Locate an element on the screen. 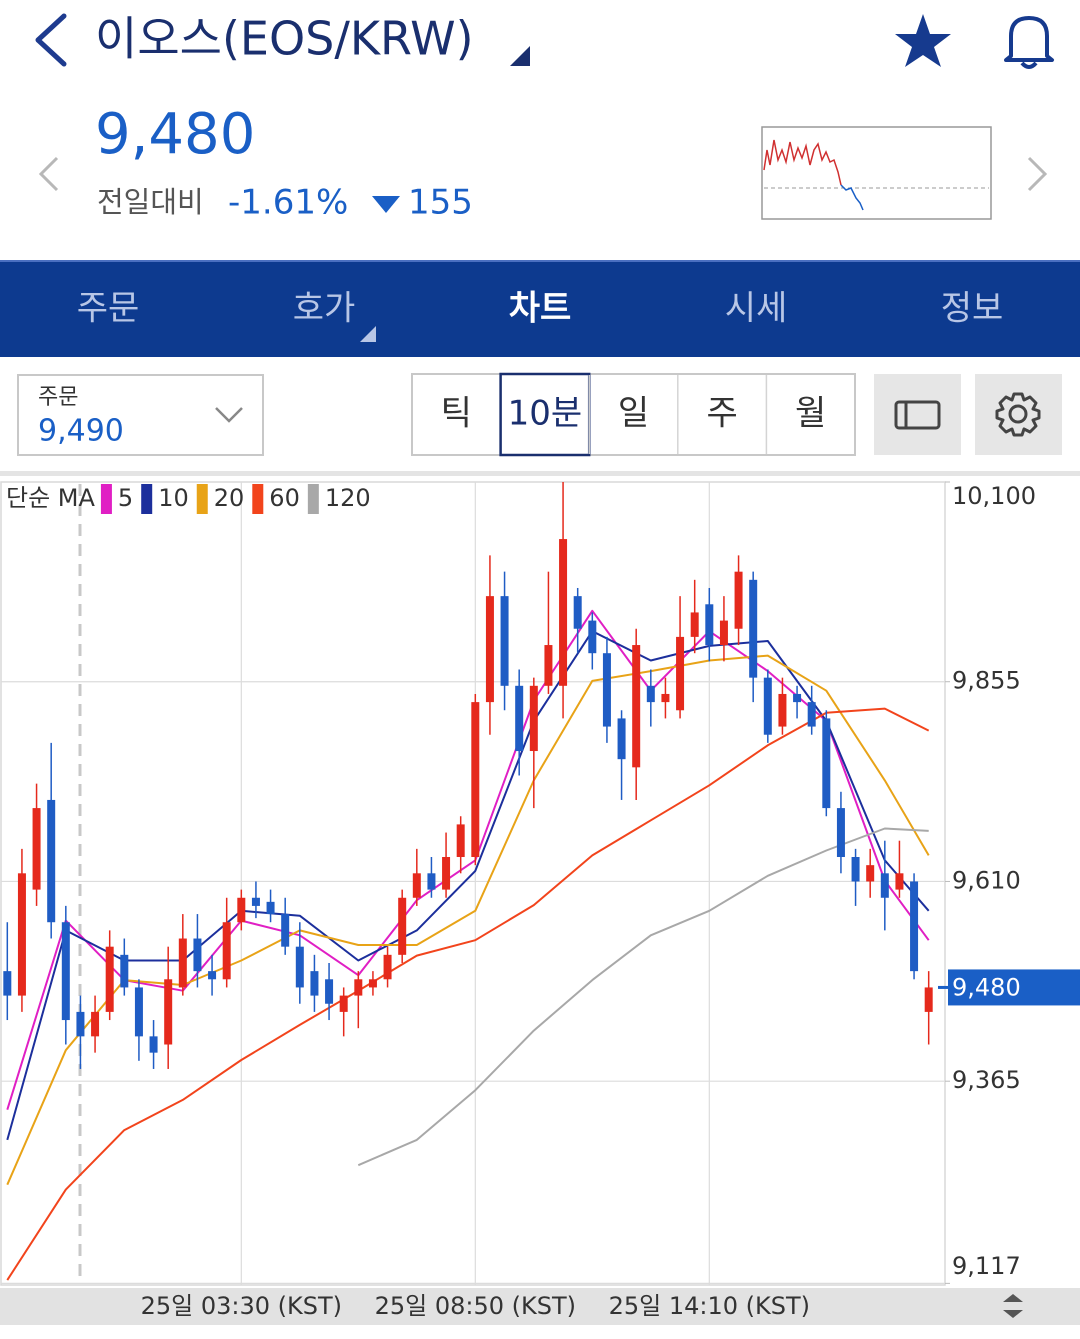  settings-button is located at coordinates (1018, 414).